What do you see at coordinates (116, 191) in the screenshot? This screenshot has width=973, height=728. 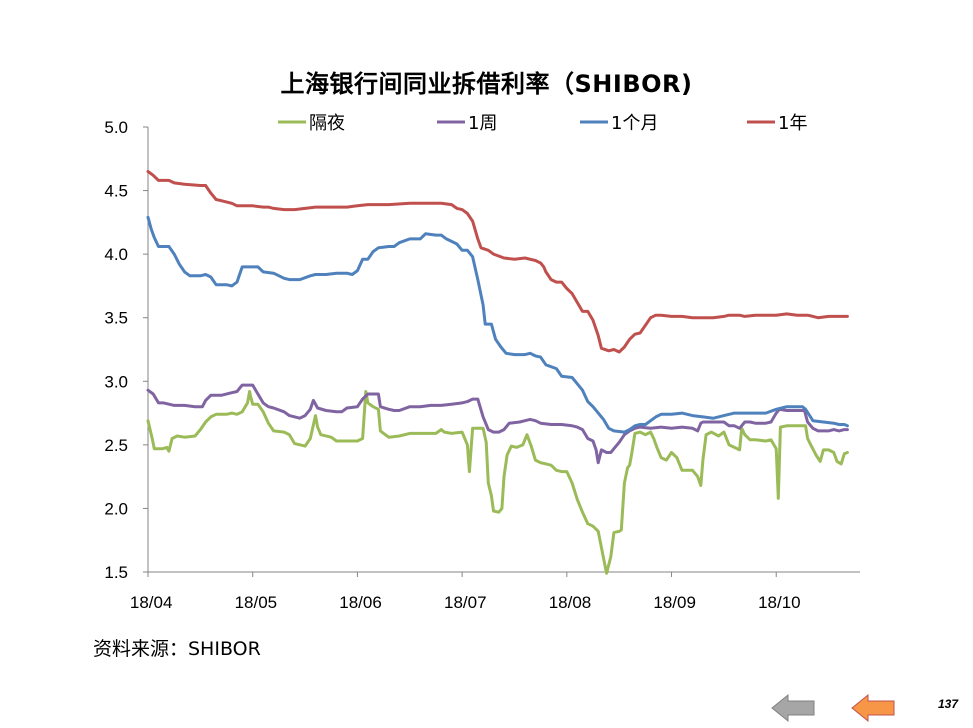 I see `y-tick-label: 4.5` at bounding box center [116, 191].